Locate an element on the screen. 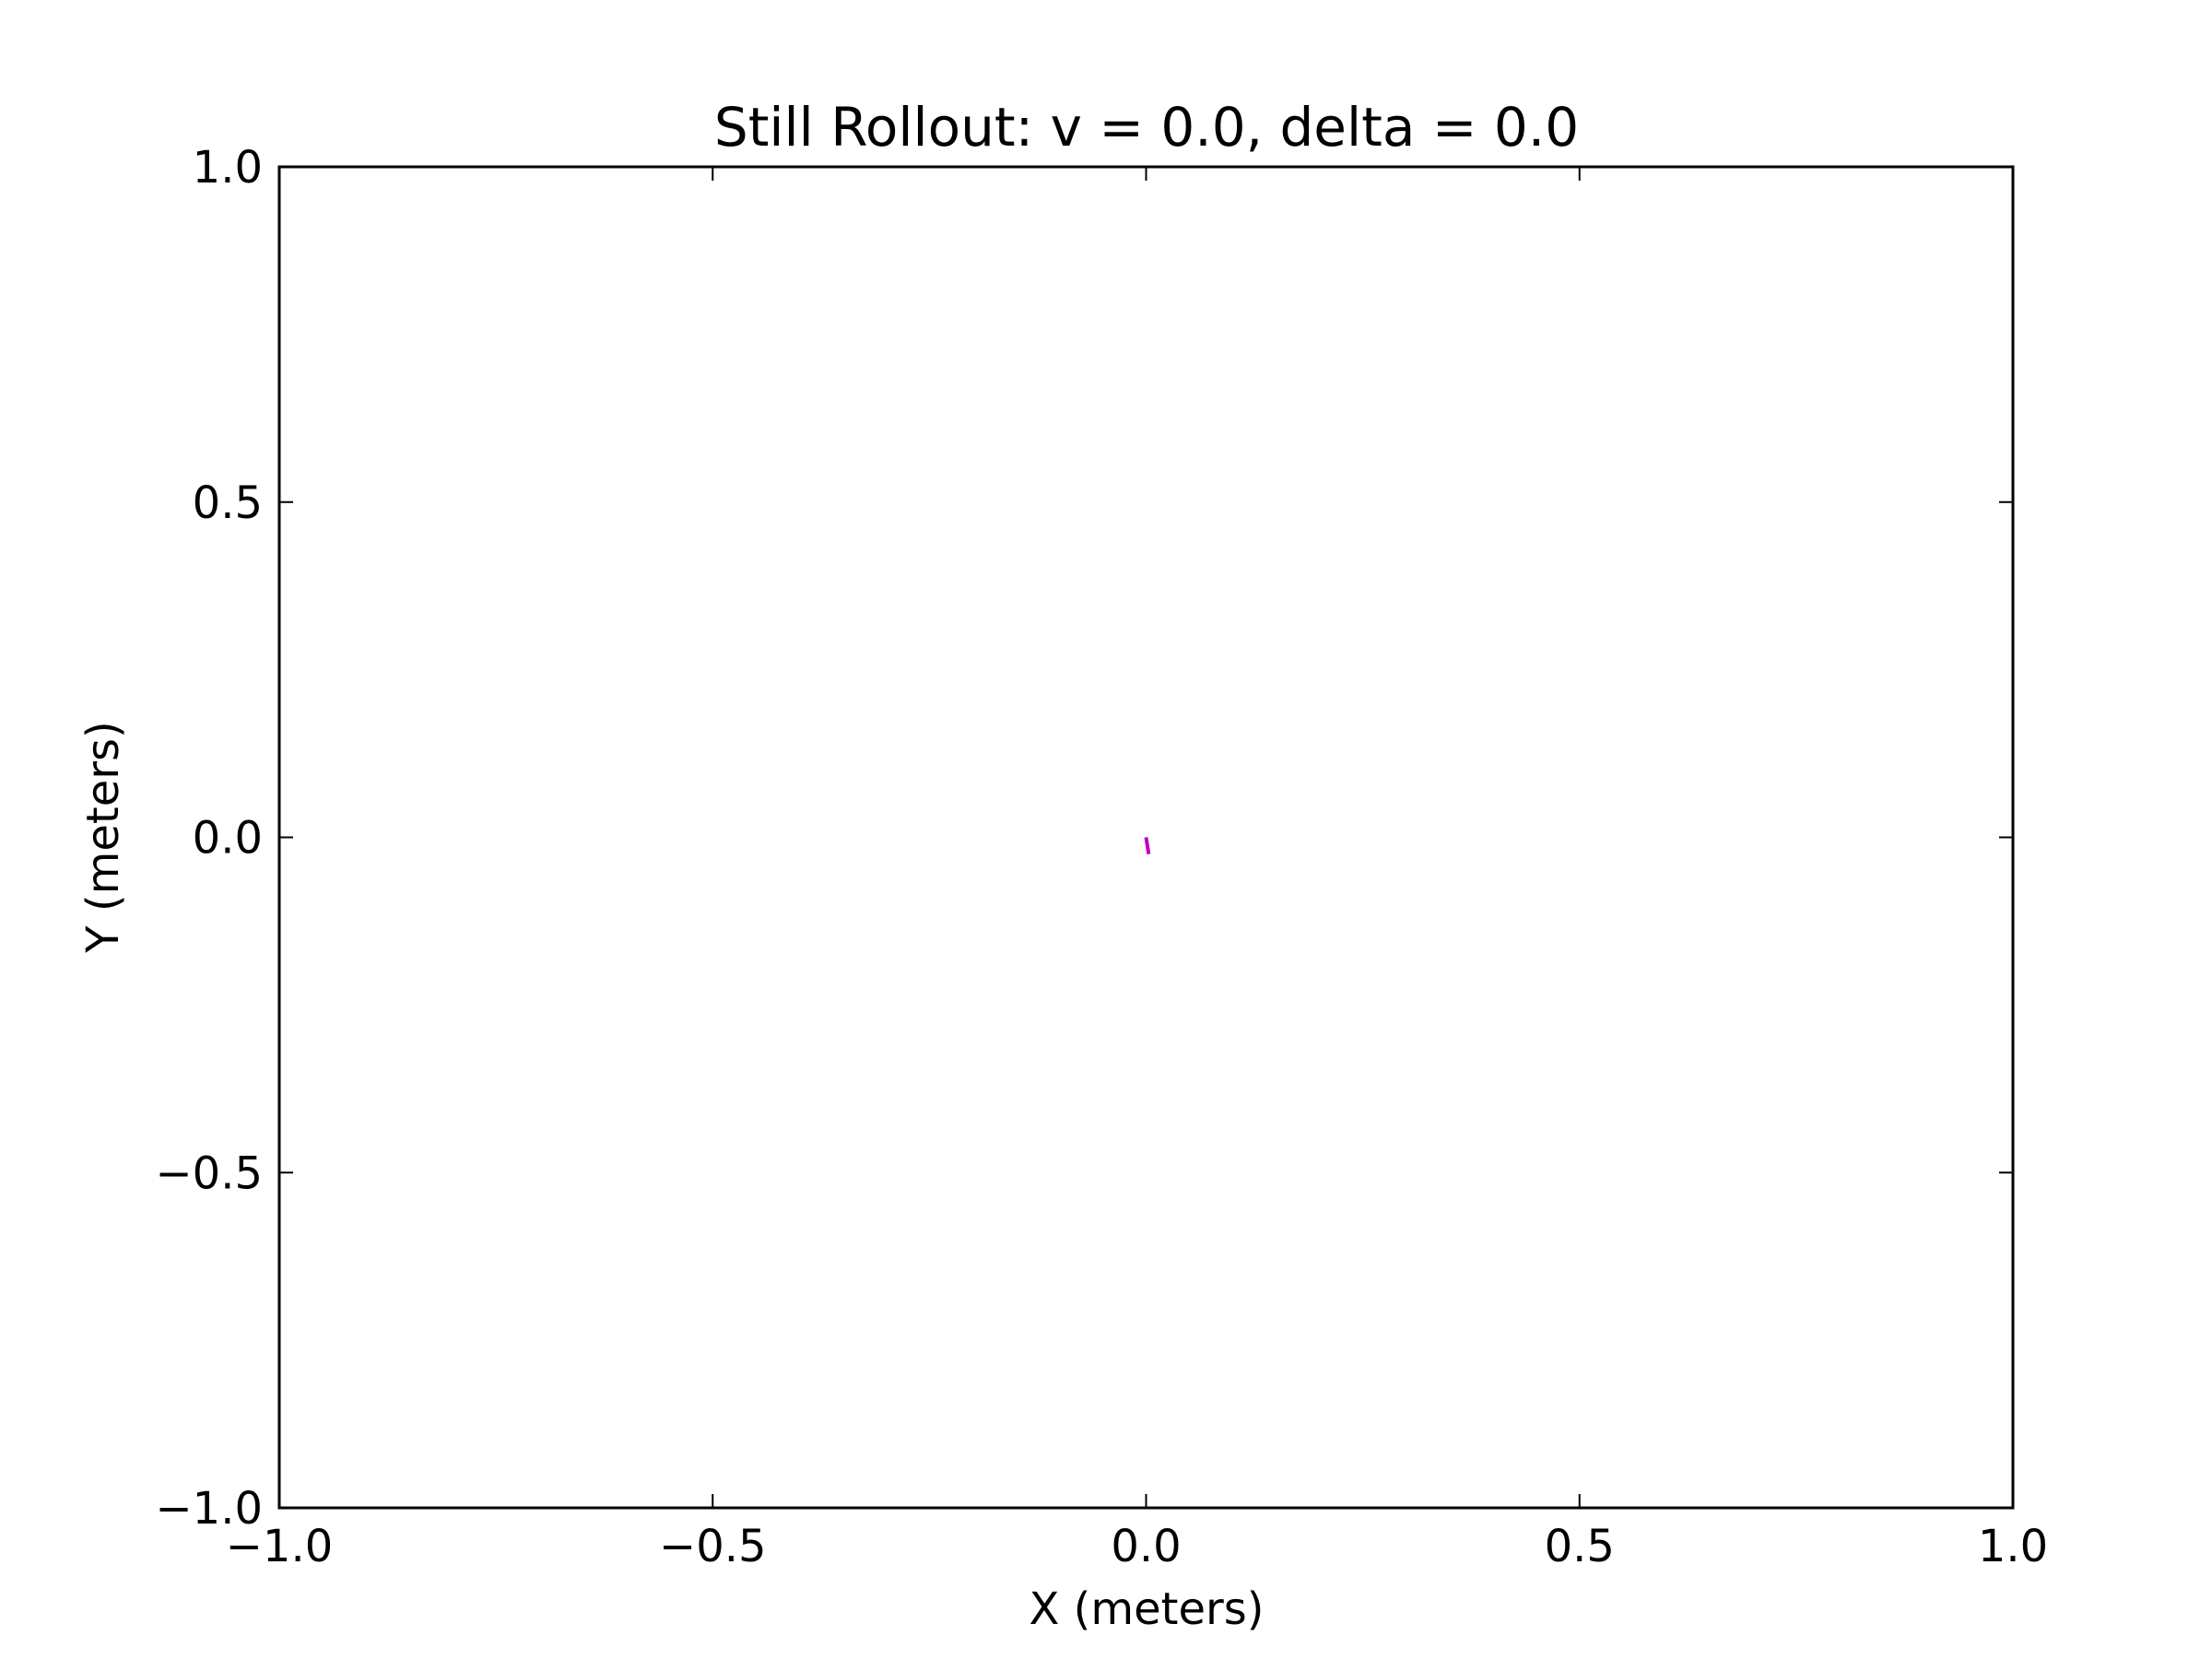  series-line is located at coordinates (1147, 845).